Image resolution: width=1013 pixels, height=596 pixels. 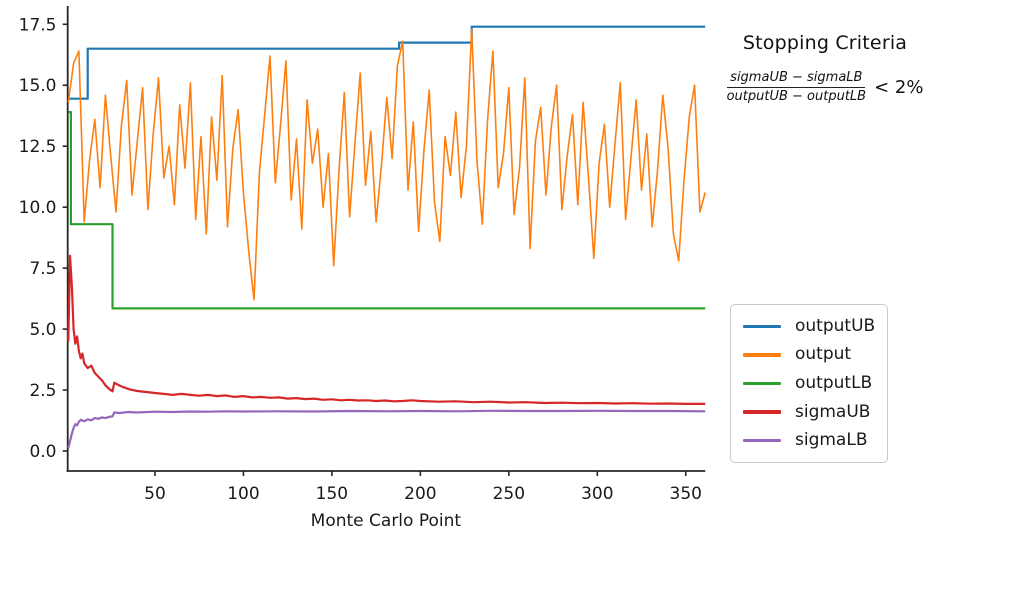 I want to click on legend-item-output: output, so click(x=815, y=354).